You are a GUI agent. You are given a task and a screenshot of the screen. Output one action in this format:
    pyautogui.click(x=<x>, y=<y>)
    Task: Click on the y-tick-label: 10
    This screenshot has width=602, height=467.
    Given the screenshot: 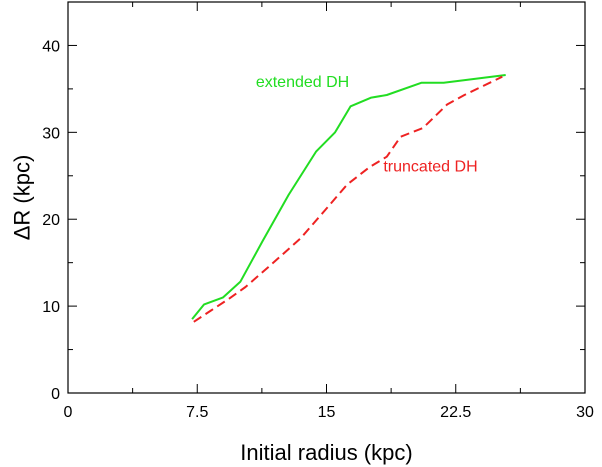 What is the action you would take?
    pyautogui.click(x=51, y=307)
    